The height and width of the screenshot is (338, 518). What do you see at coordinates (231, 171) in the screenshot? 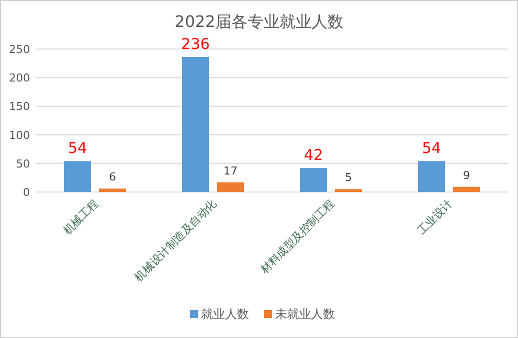
I see `data-label: 17` at bounding box center [231, 171].